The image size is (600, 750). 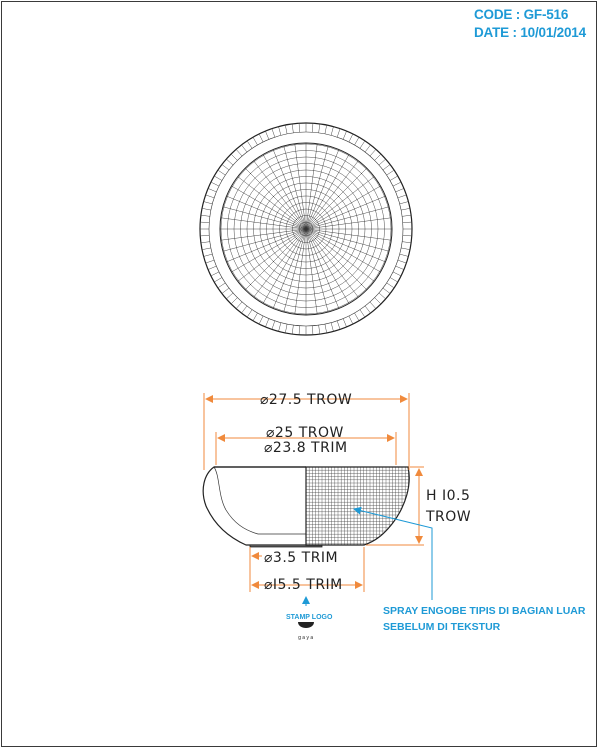 What do you see at coordinates (306, 448) in the screenshot?
I see `dim-rim-diameter: ⌀23.8 TRIM` at bounding box center [306, 448].